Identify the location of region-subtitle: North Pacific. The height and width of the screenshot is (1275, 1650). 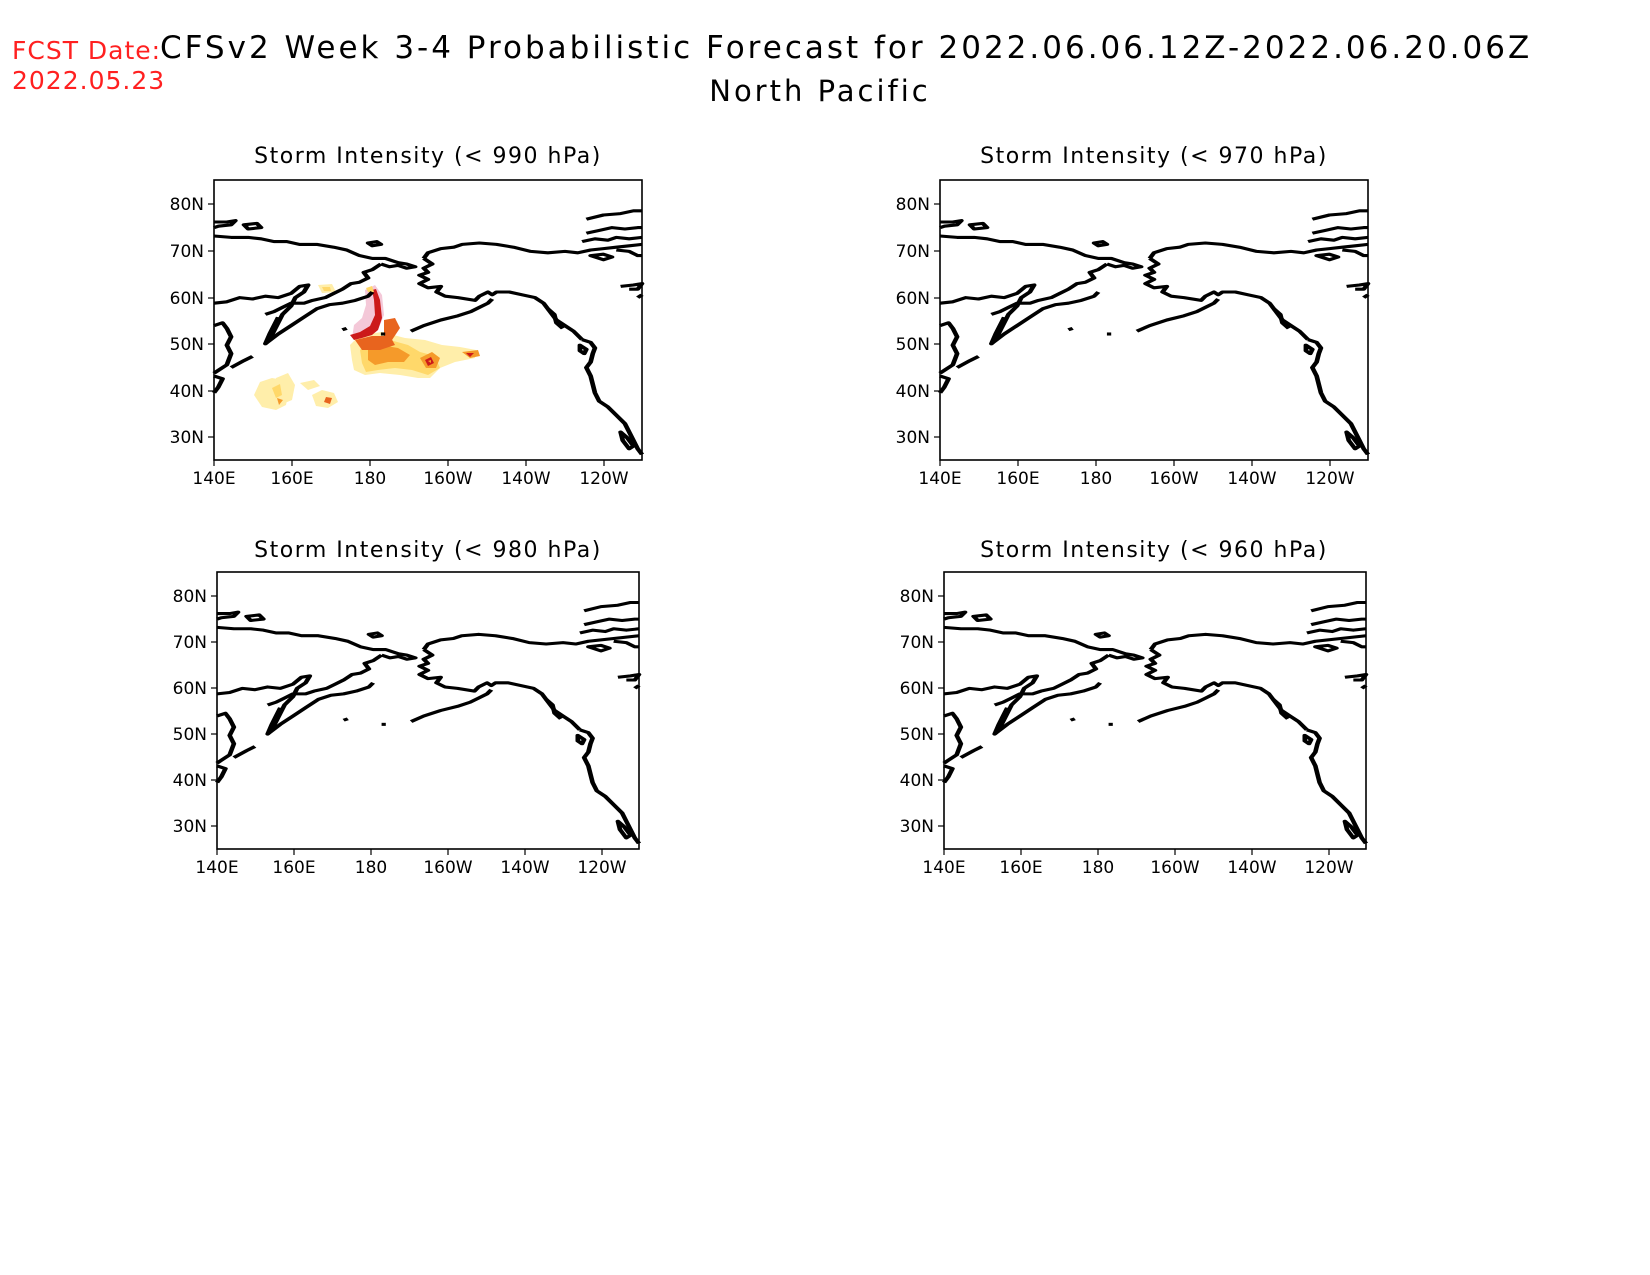
(820, 91).